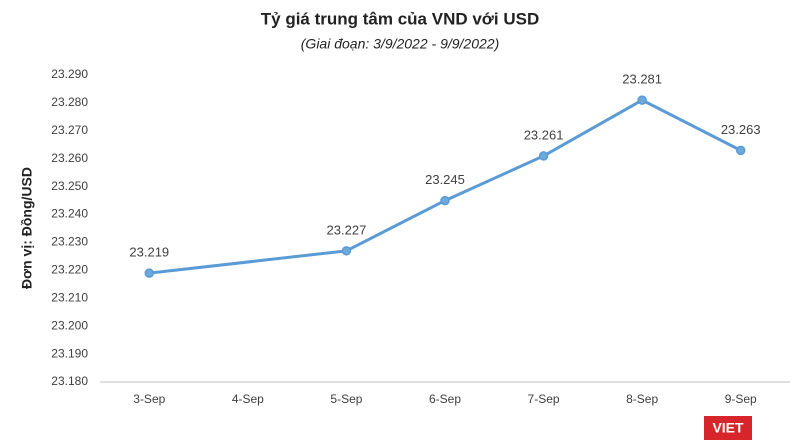  Describe the element at coordinates (149, 399) in the screenshot. I see `x-tick-label: 3-Sep` at that location.